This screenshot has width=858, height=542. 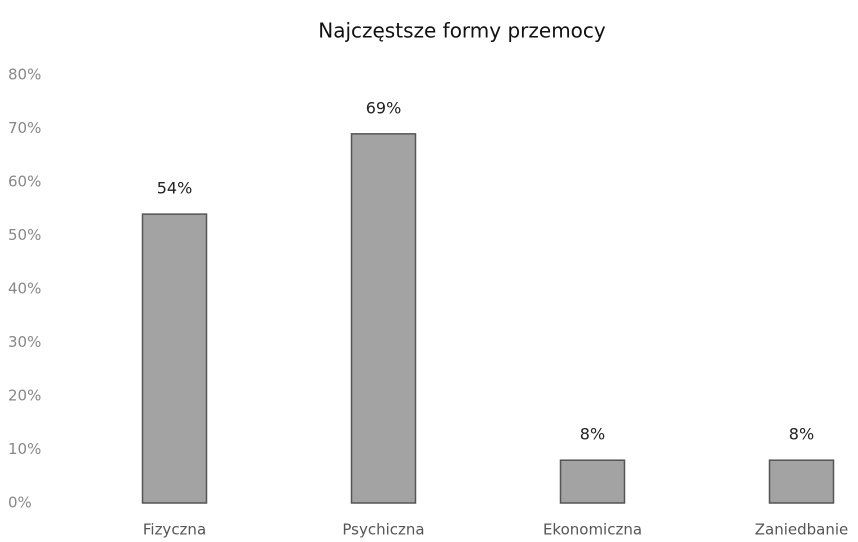 I want to click on x-tick-label: Fizyczna, so click(x=174, y=530).